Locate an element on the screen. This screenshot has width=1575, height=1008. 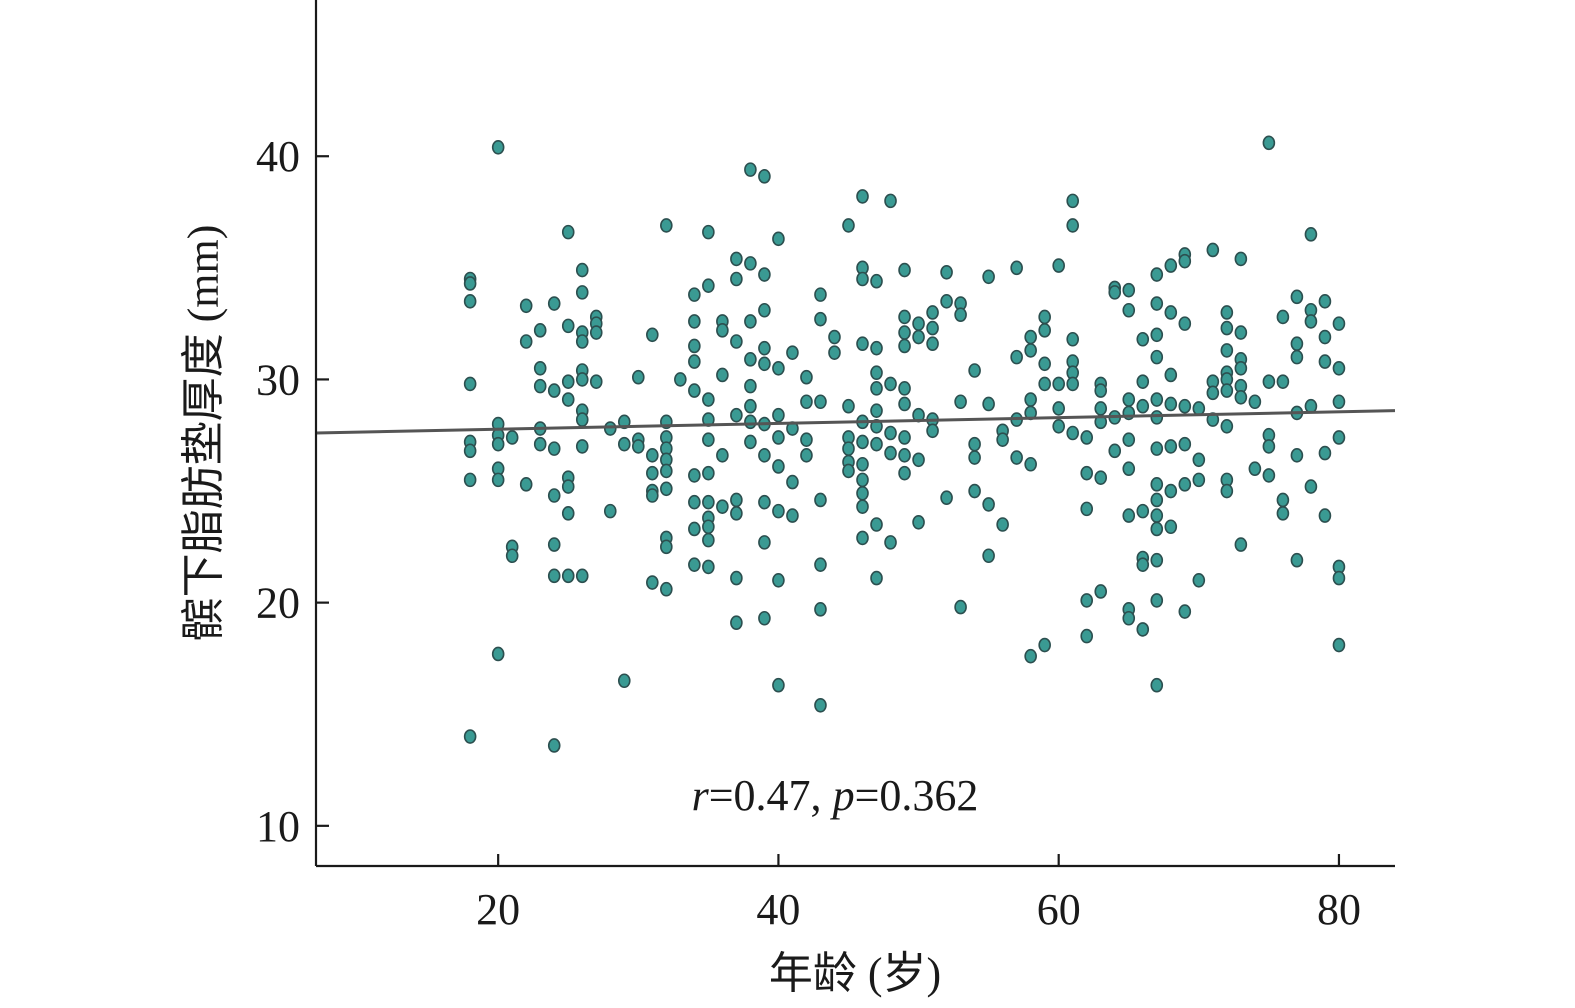
y-tick-label: 10 is located at coordinates (278, 826).